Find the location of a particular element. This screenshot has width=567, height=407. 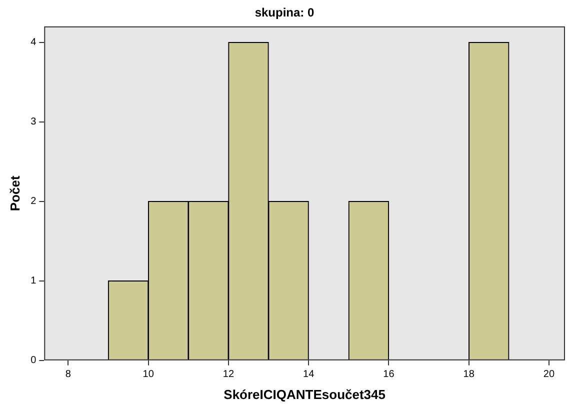

y-tick-label: 4 is located at coordinates (33, 42).